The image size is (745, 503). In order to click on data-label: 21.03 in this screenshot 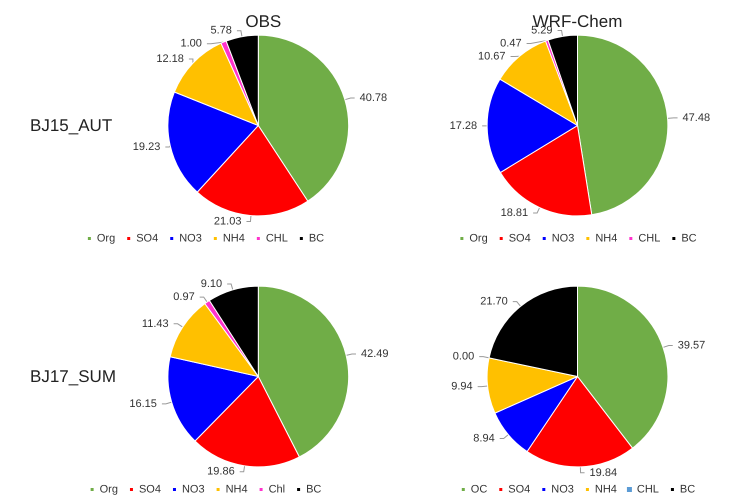, I will do `click(228, 222)`.